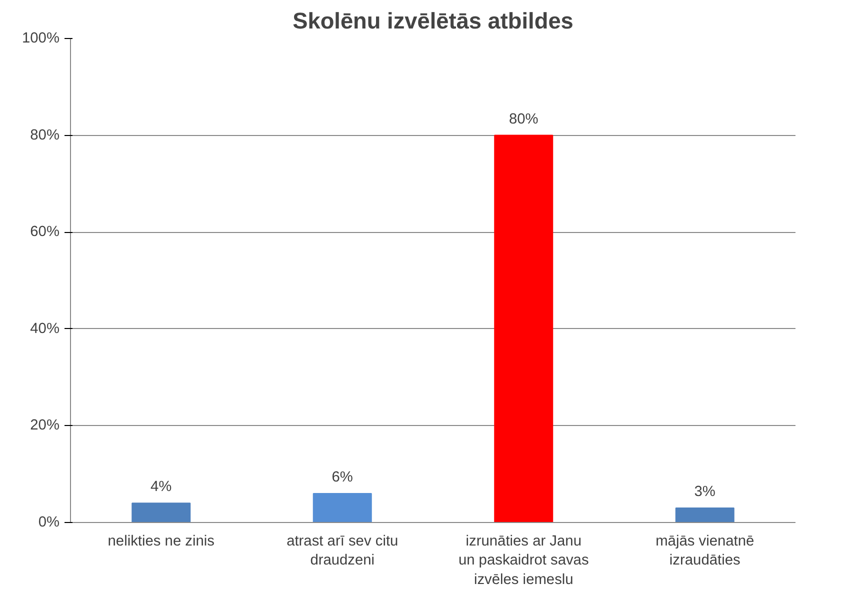 The width and height of the screenshot is (845, 602). What do you see at coordinates (161, 487) in the screenshot?
I see `data-label: 4%` at bounding box center [161, 487].